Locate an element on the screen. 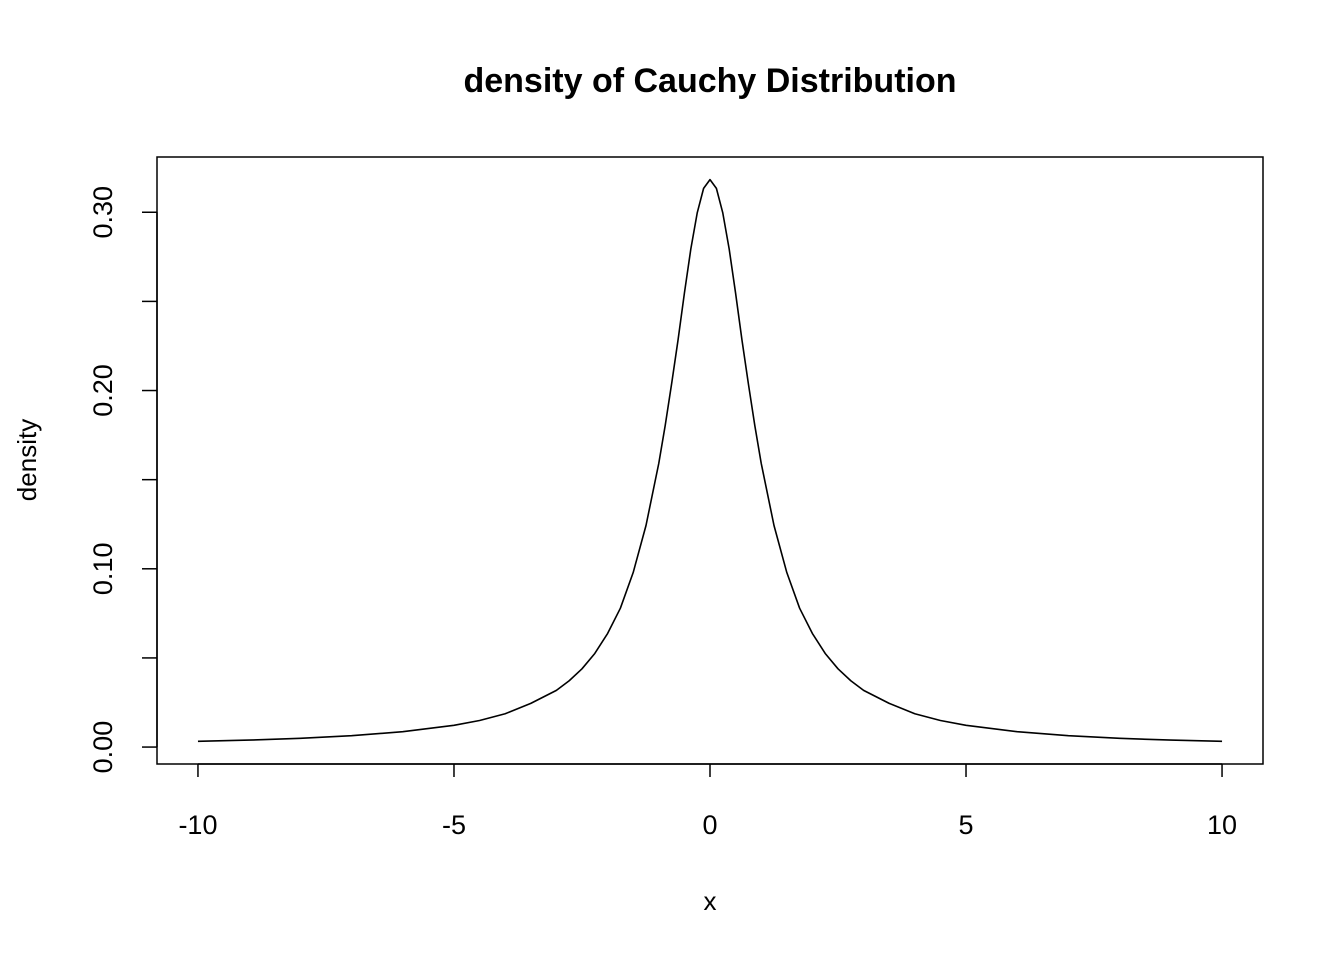 The image size is (1344, 960). y-tick-label: 0.00 is located at coordinates (103, 747).